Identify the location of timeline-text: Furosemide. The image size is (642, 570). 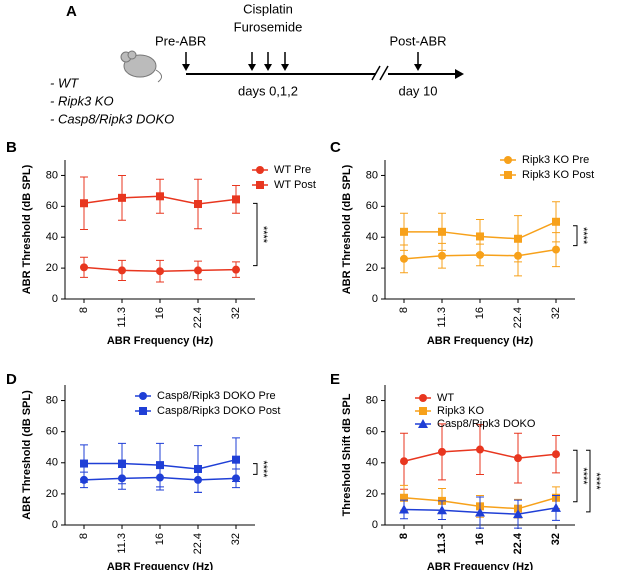
(268, 26).